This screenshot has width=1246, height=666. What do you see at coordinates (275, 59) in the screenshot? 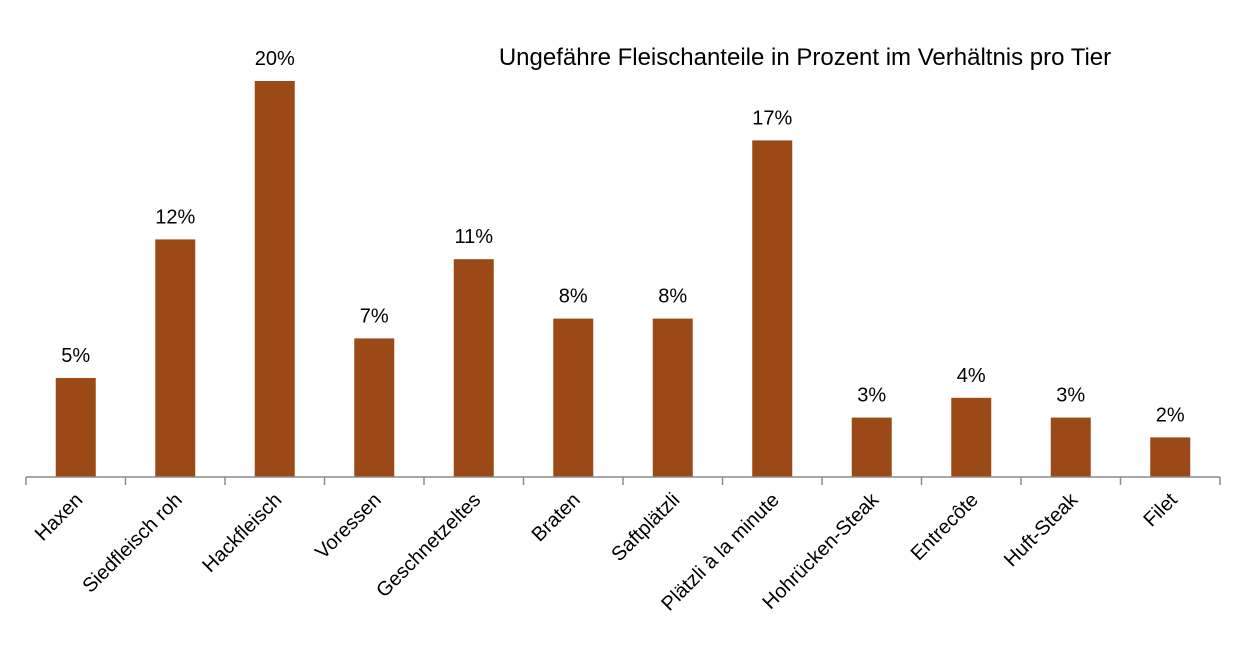
I see `data-label-2: 20%` at bounding box center [275, 59].